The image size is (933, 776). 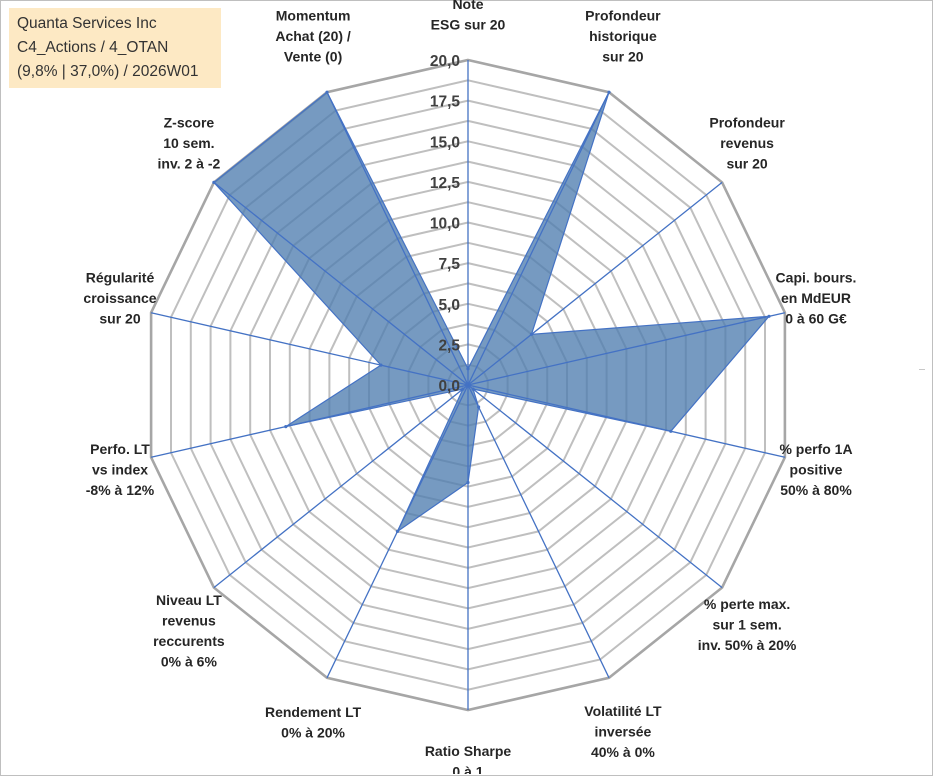 I want to click on axis-label-line: Perfo. LT, so click(x=120, y=449).